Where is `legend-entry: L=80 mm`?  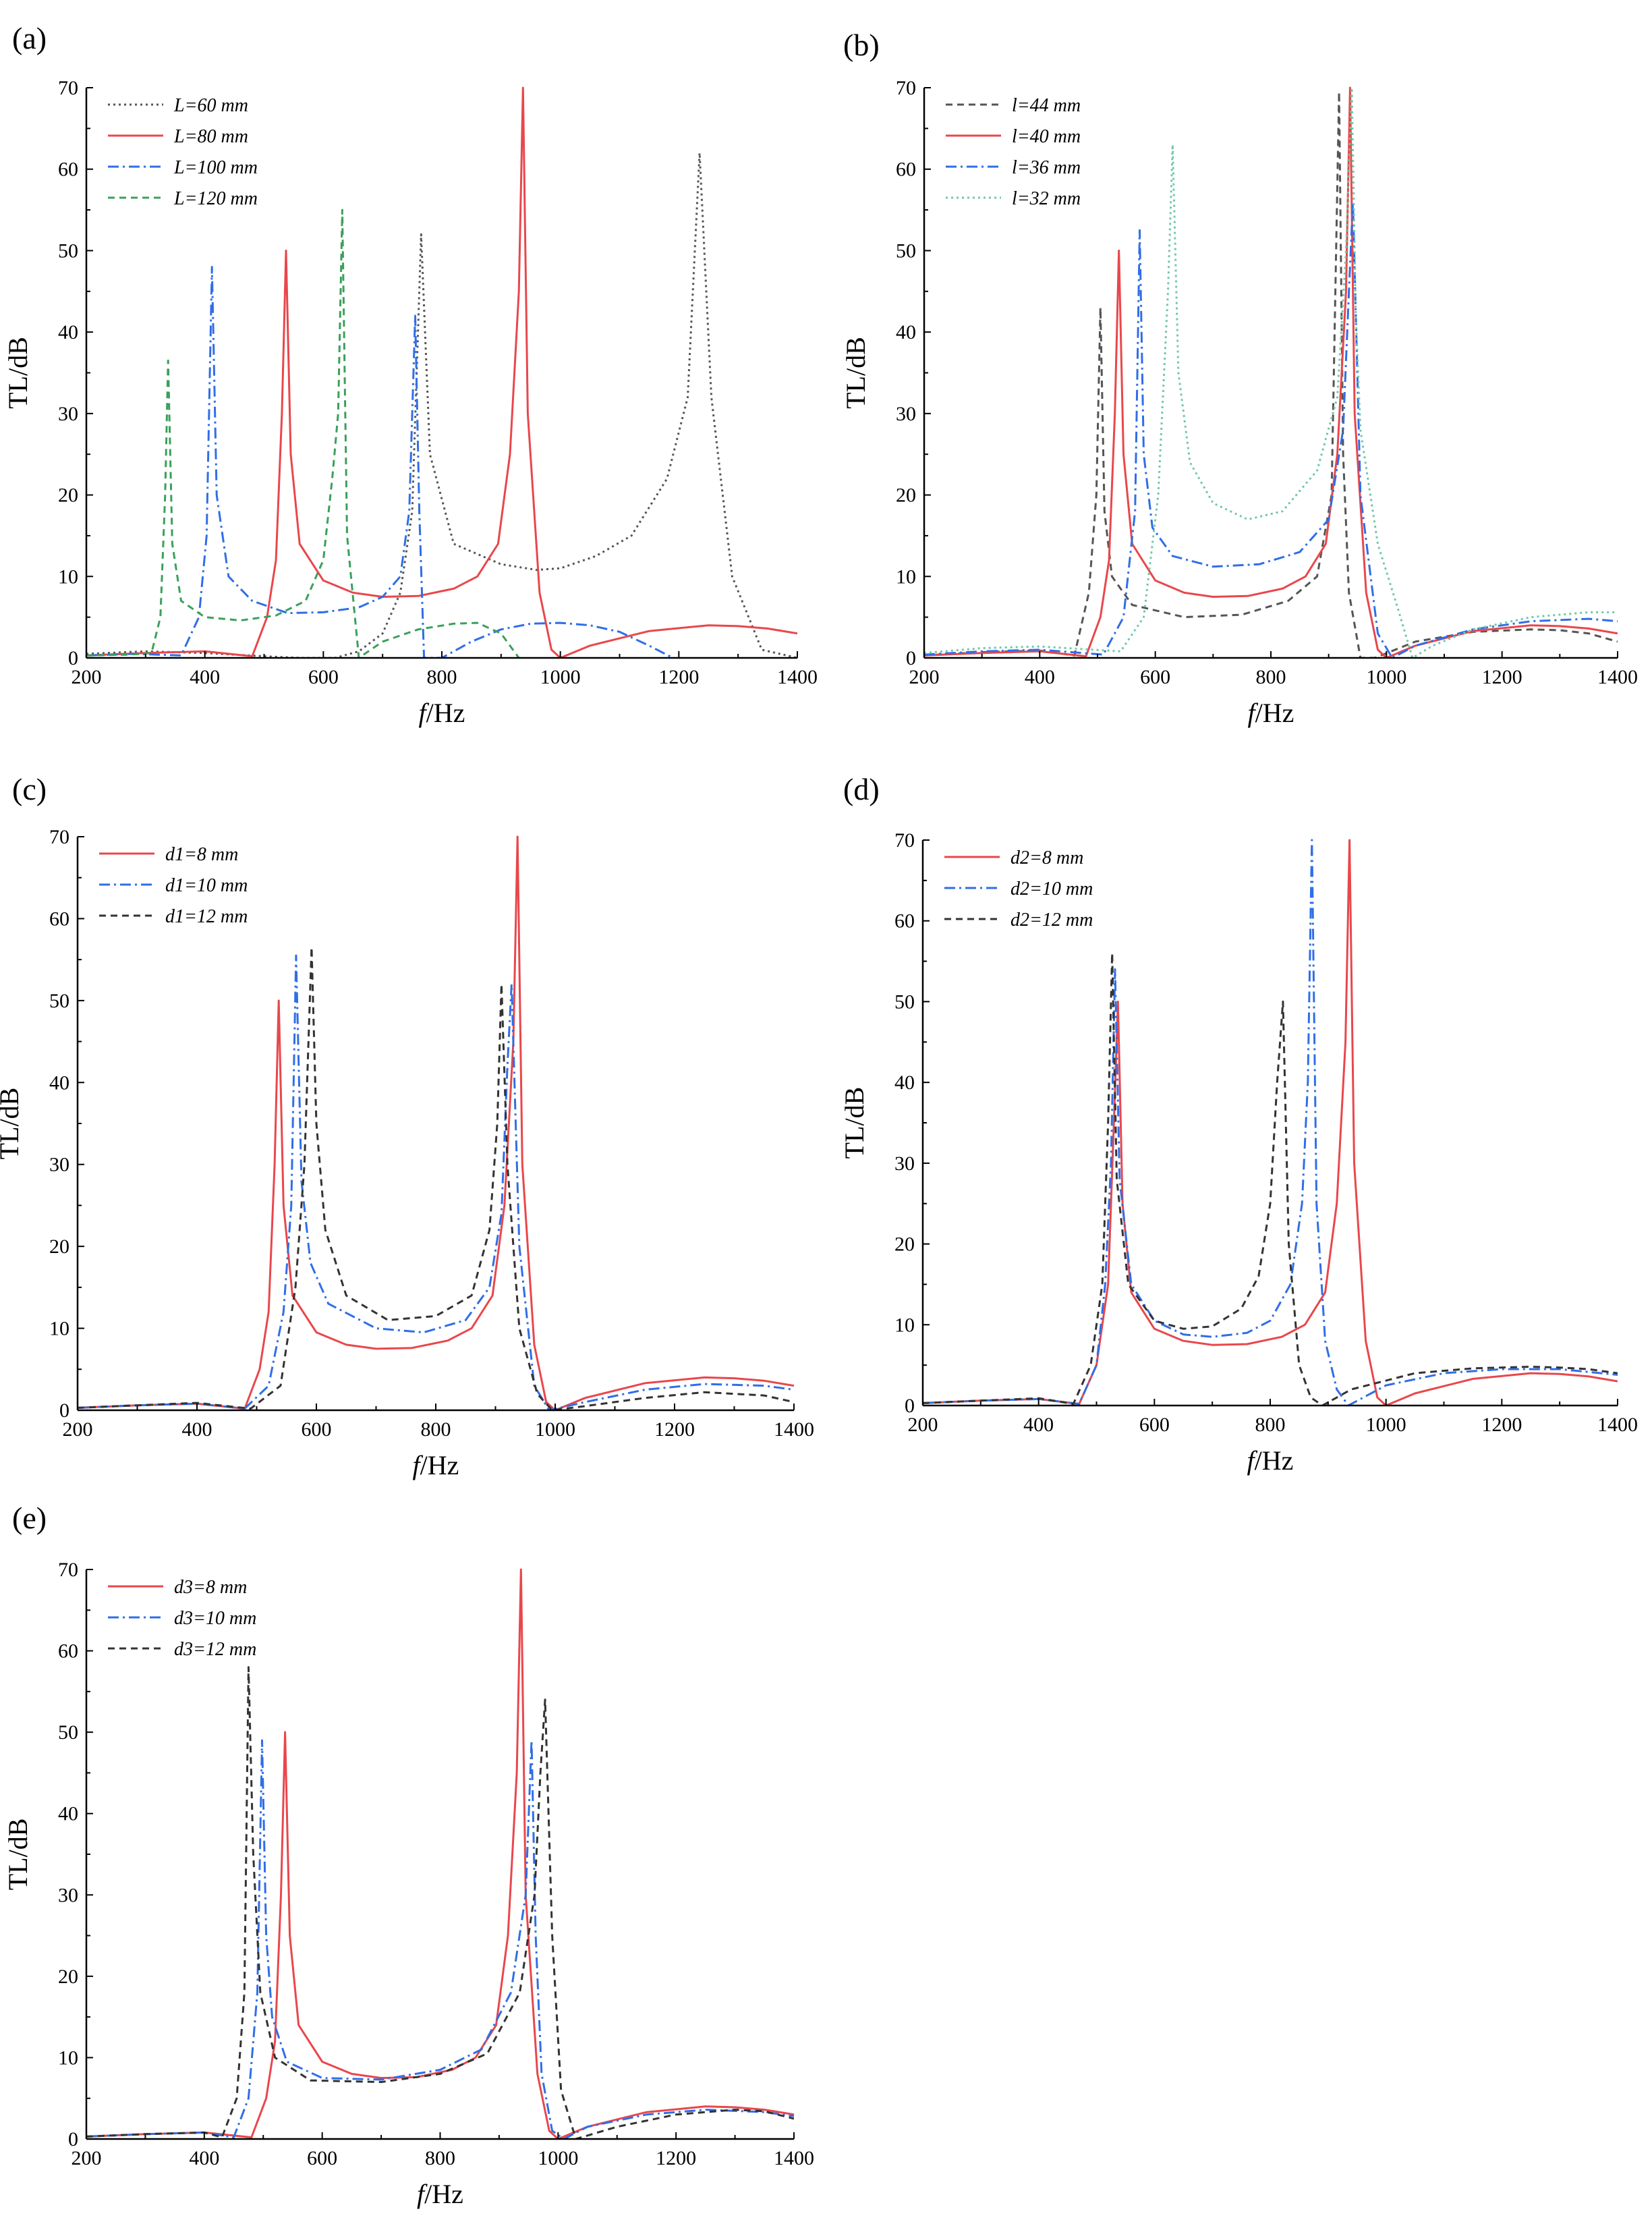 legend-entry: L=80 mm is located at coordinates (210, 136).